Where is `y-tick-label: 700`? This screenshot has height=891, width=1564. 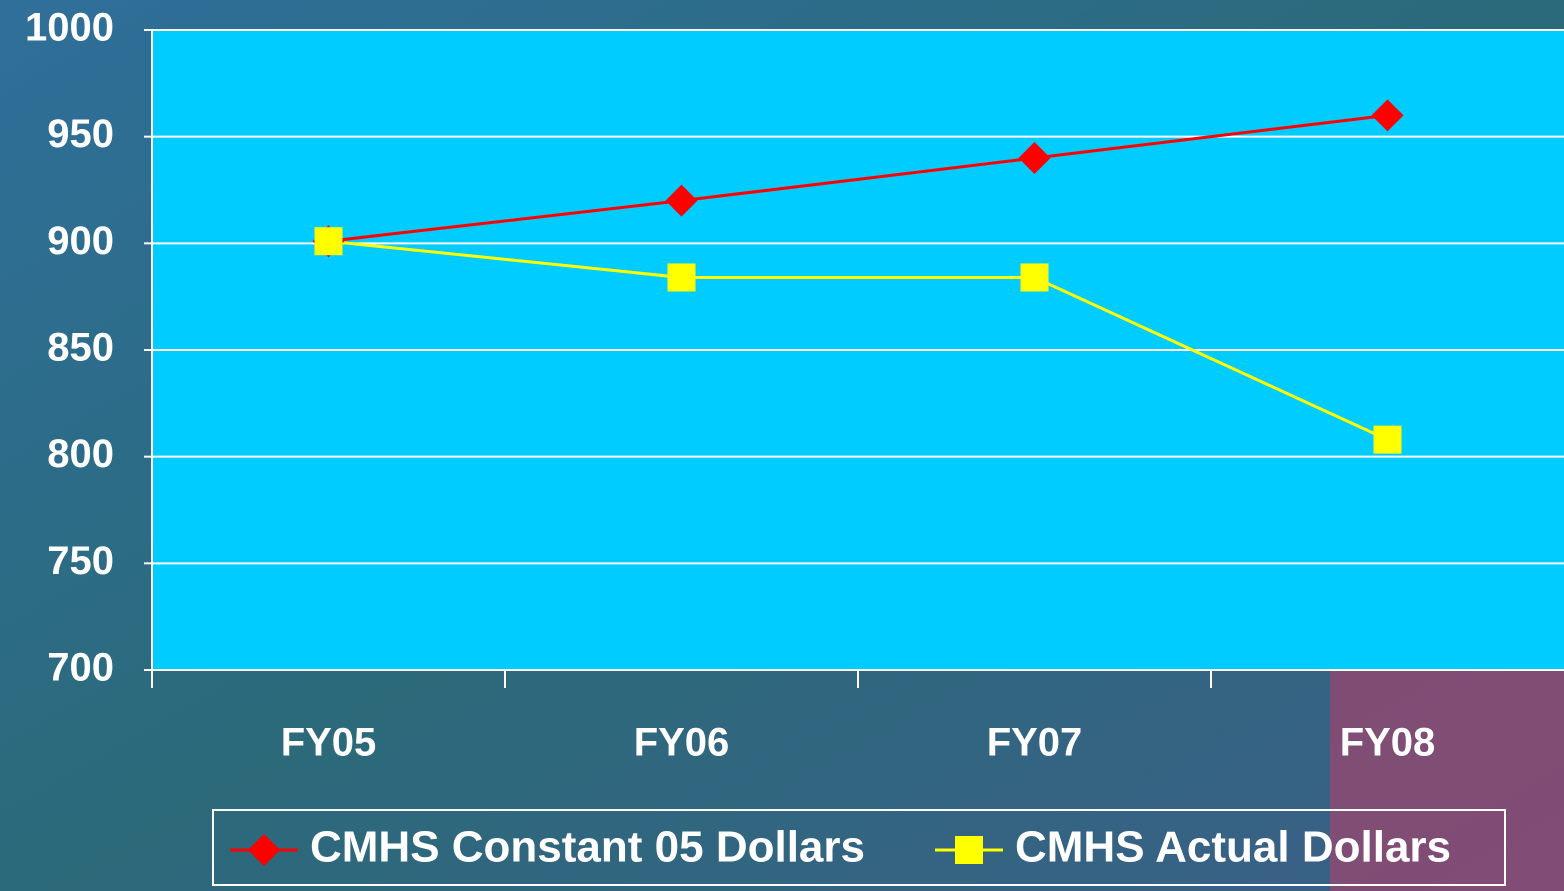 y-tick-label: 700 is located at coordinates (80, 668).